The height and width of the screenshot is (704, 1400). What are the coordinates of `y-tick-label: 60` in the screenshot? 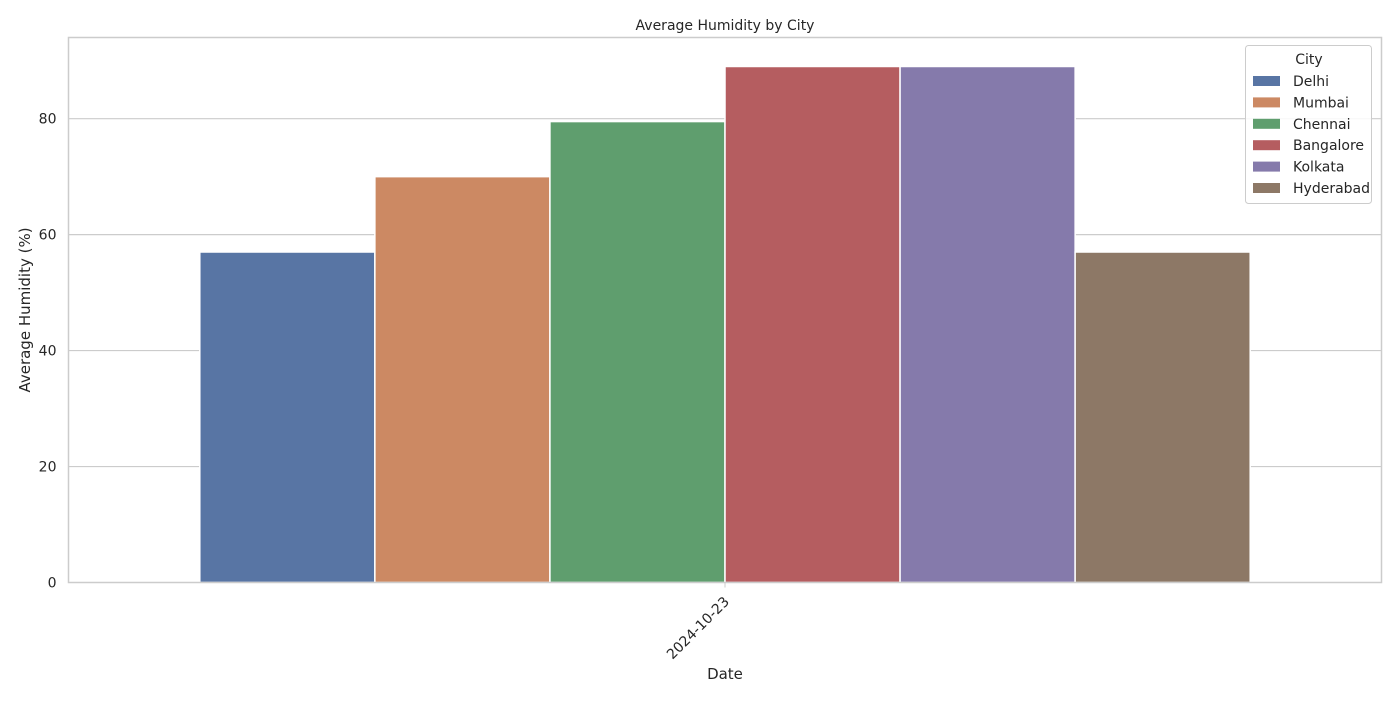 It's located at (48, 236).